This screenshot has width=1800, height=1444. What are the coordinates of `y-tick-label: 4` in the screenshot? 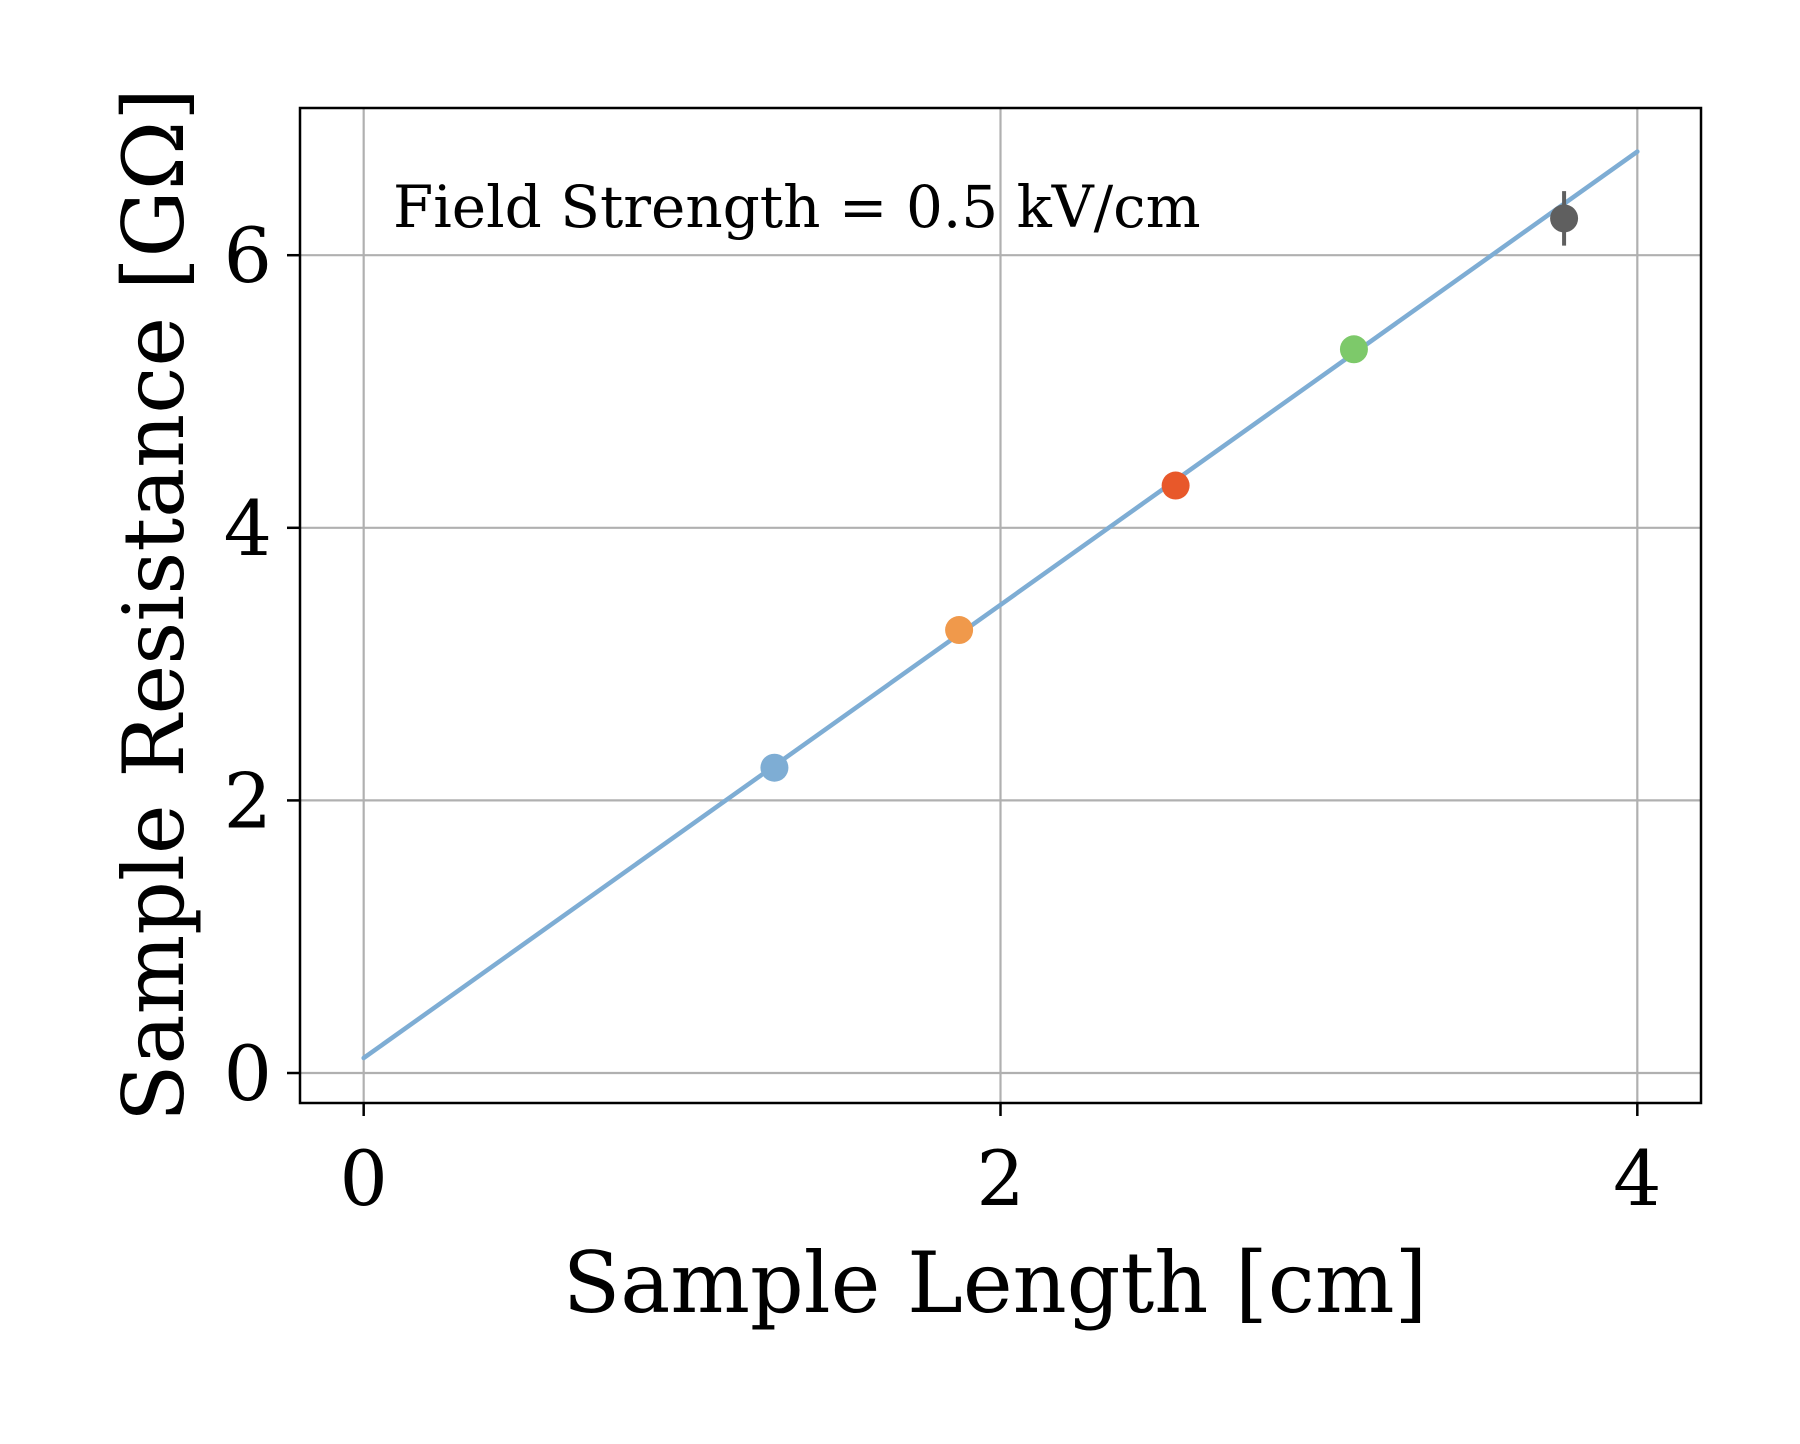 It's located at (248, 528).